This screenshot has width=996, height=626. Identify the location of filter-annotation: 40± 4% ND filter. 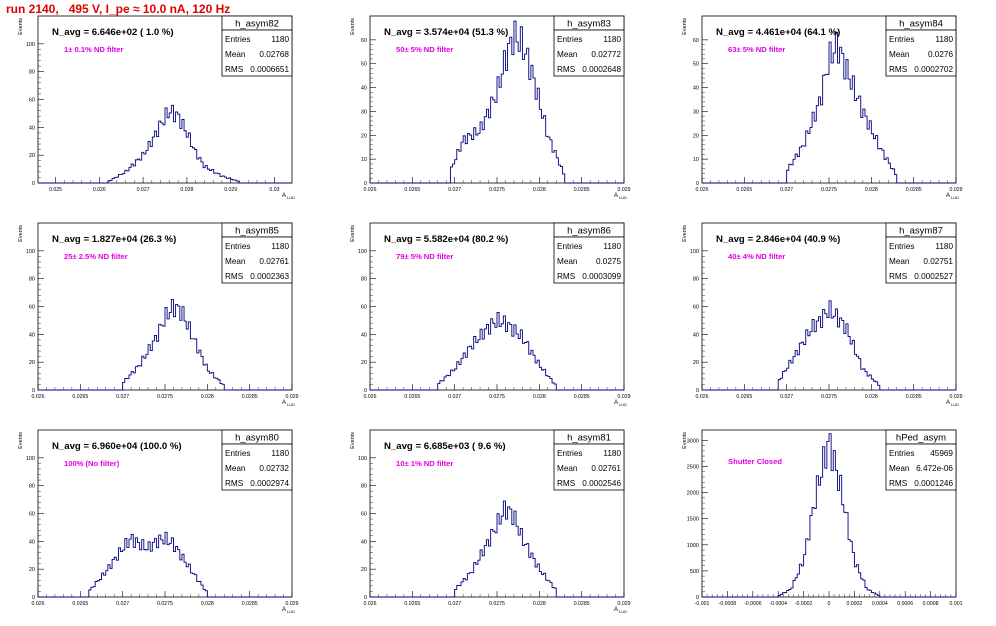
(756, 256).